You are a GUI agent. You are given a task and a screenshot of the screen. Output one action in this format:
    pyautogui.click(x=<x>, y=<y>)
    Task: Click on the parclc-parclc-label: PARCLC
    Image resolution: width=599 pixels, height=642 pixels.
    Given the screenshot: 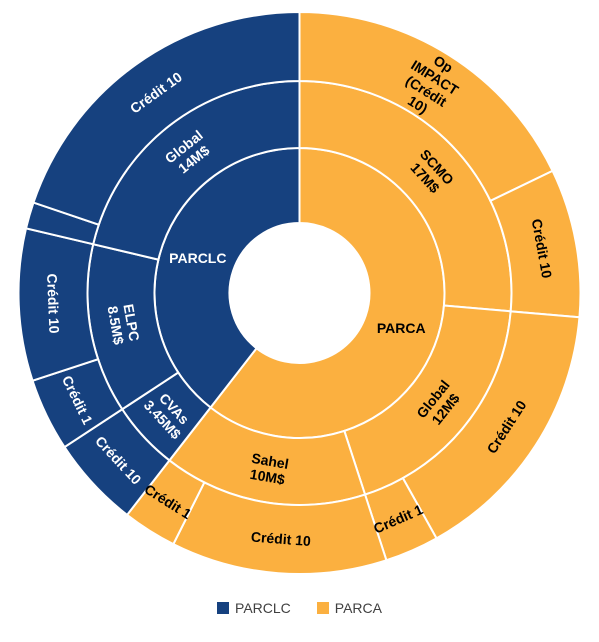 What is the action you would take?
    pyautogui.click(x=197, y=258)
    